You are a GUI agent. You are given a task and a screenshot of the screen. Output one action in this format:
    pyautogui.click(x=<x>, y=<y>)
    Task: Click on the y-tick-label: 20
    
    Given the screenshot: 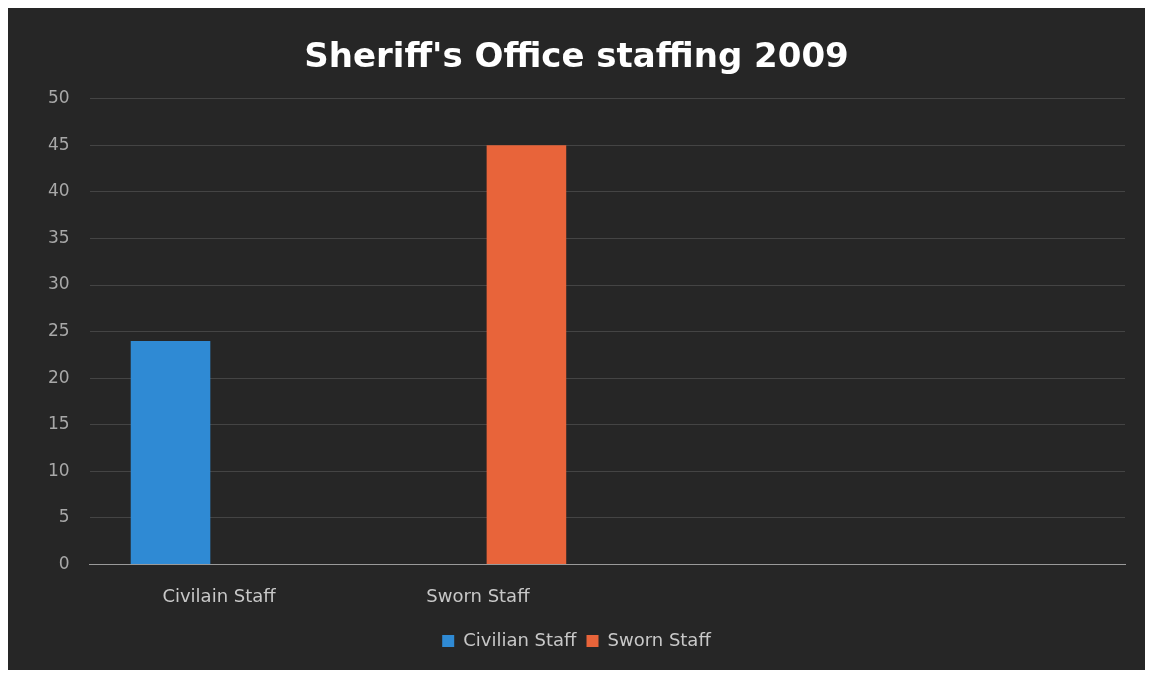 What is the action you would take?
    pyautogui.click(x=58, y=376)
    